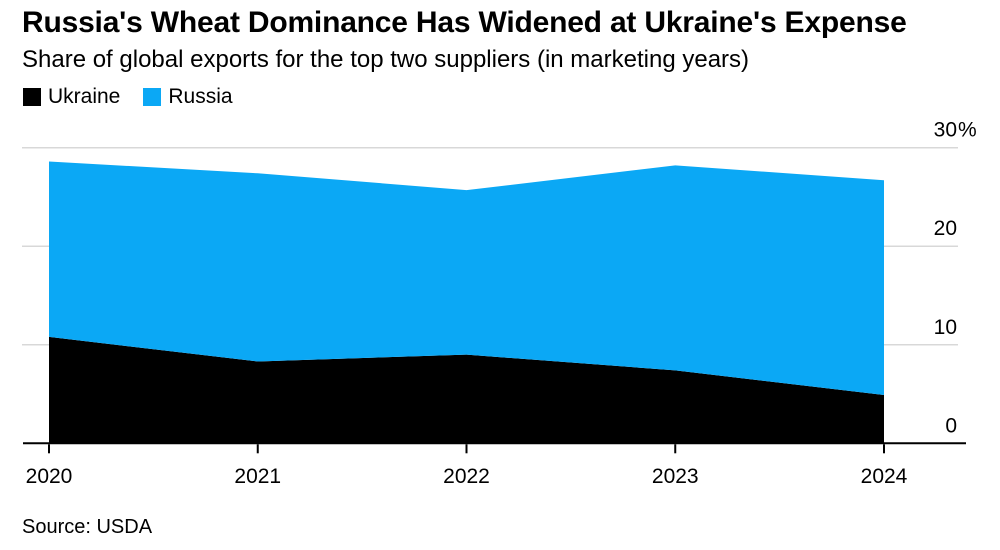 Image resolution: width=1000 pixels, height=550 pixels. What do you see at coordinates (257, 476) in the screenshot?
I see `x-tick-label: 2021` at bounding box center [257, 476].